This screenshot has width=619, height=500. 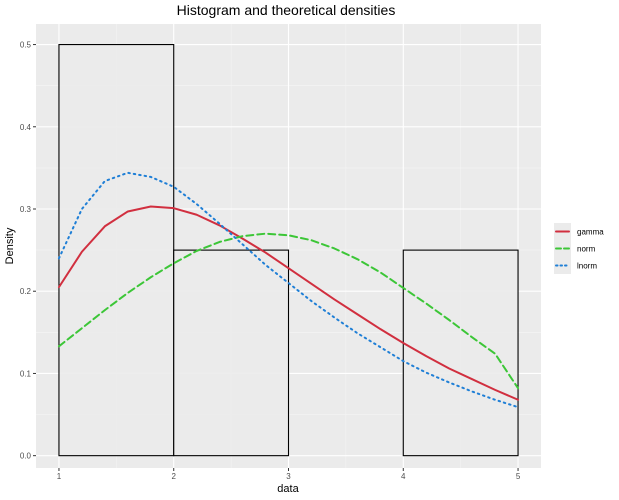 I want to click on legend-label-lnorm: lnorm, so click(x=587, y=266).